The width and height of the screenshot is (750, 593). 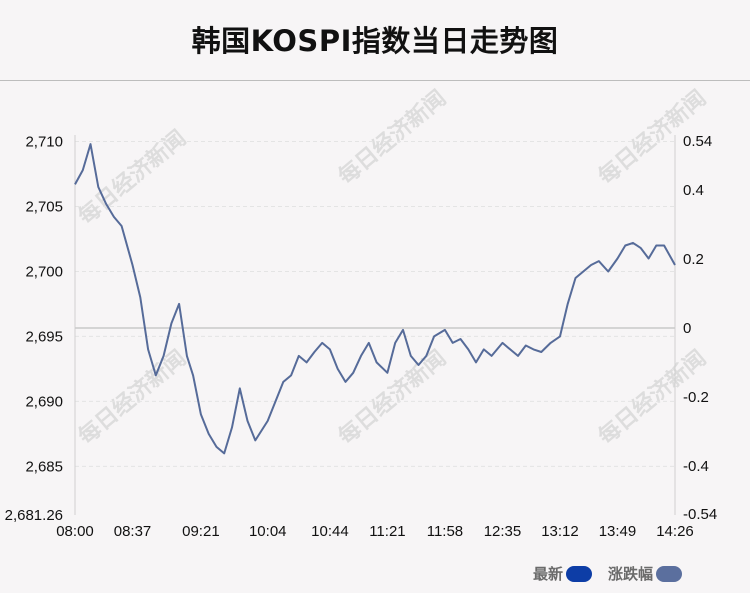 I want to click on x-tick: 11:58, so click(x=445, y=531).